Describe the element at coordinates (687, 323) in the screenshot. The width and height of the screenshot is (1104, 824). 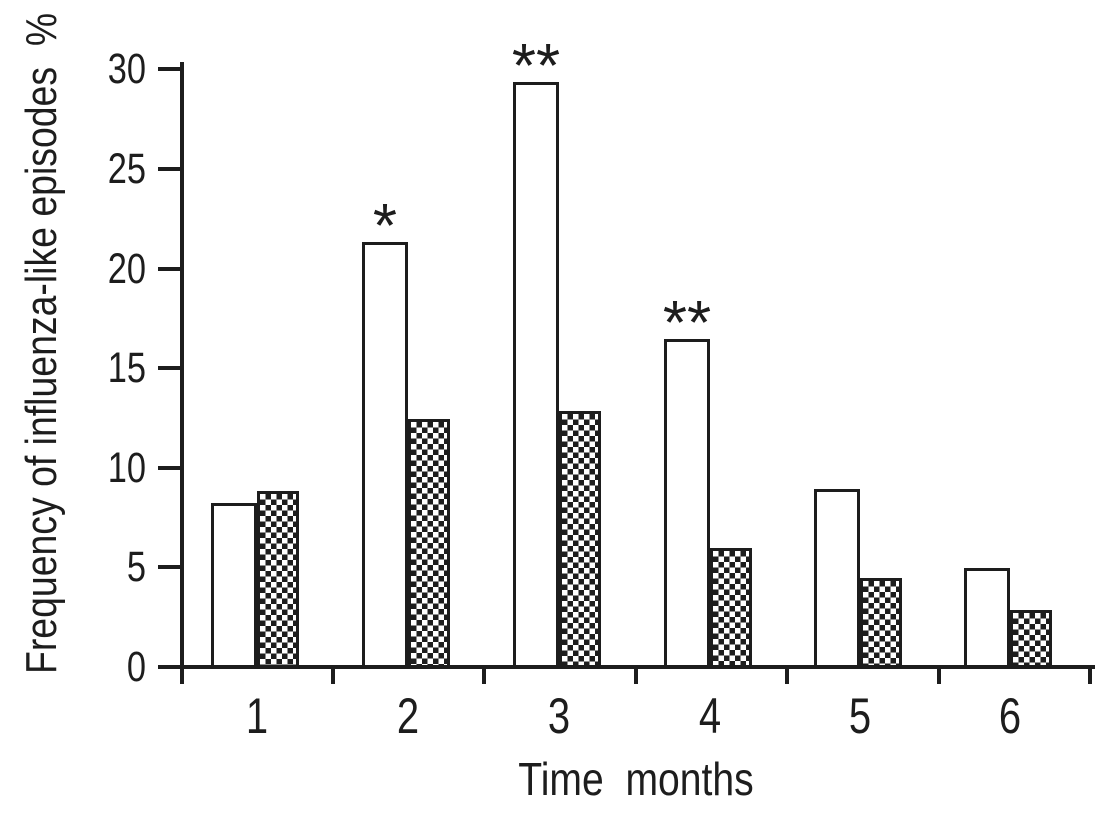
I see `significance-marker-month-4: **` at that location.